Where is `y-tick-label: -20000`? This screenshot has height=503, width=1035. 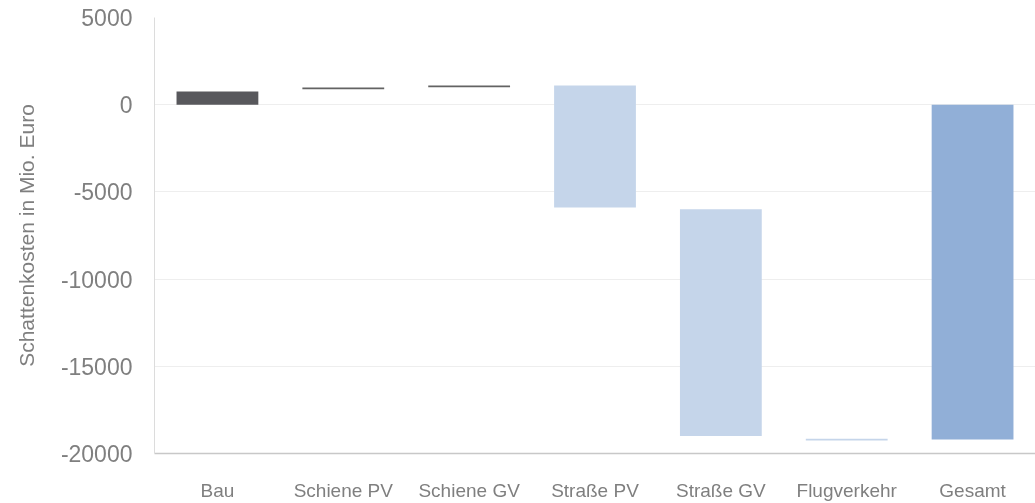 y-tick-label: -20000 is located at coordinates (96, 454).